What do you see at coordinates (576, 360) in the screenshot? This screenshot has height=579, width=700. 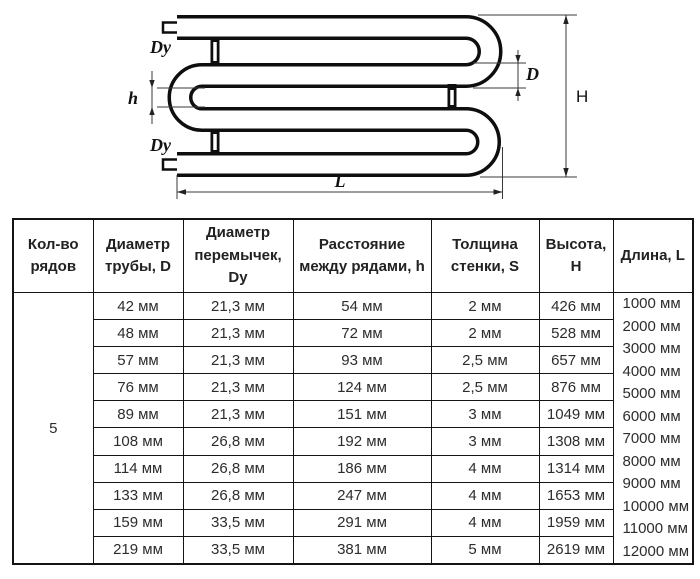 I see `cell-height: 657 мм` at bounding box center [576, 360].